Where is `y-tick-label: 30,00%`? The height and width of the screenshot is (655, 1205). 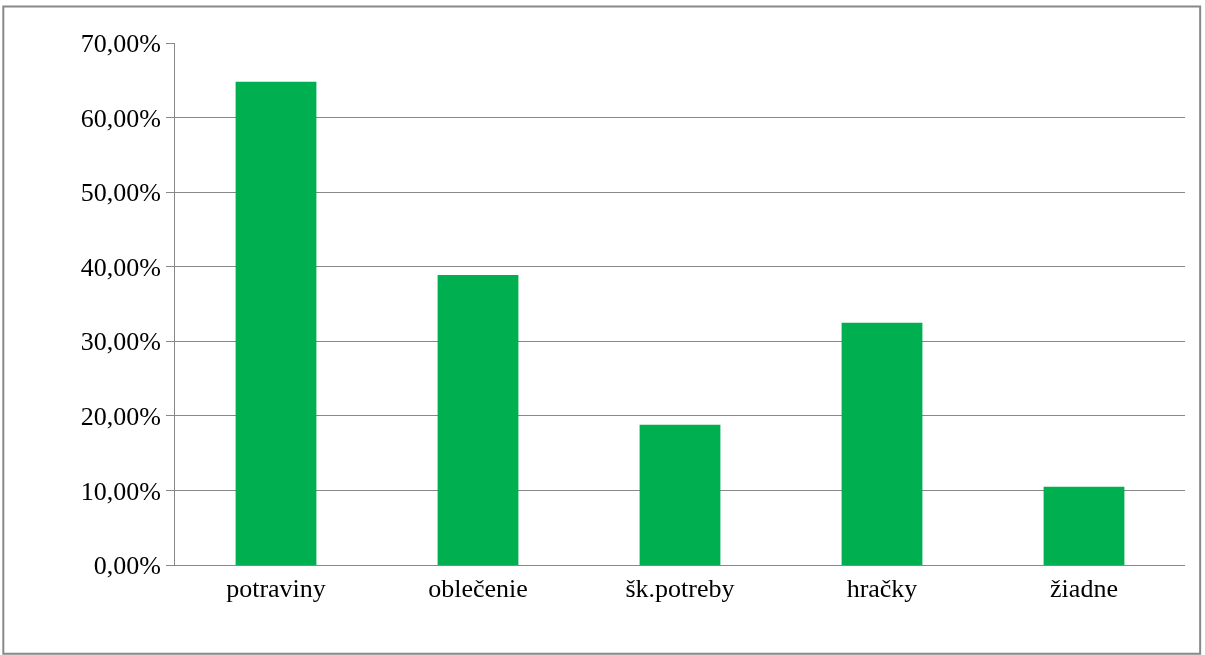
y-tick-label: 30,00% is located at coordinates (120, 342).